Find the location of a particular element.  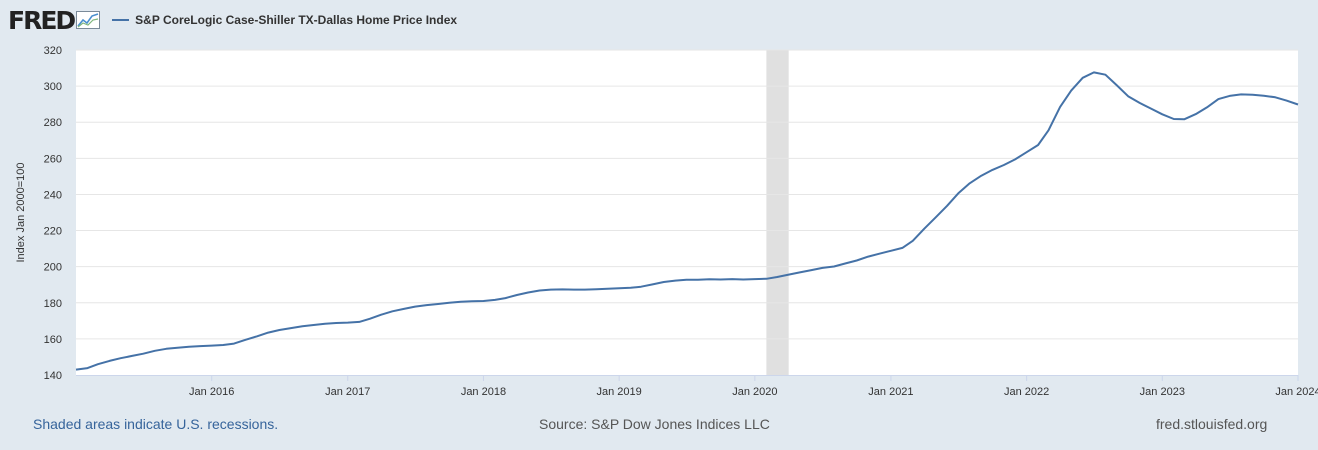

y-tick-label: 180 is located at coordinates (53, 304).